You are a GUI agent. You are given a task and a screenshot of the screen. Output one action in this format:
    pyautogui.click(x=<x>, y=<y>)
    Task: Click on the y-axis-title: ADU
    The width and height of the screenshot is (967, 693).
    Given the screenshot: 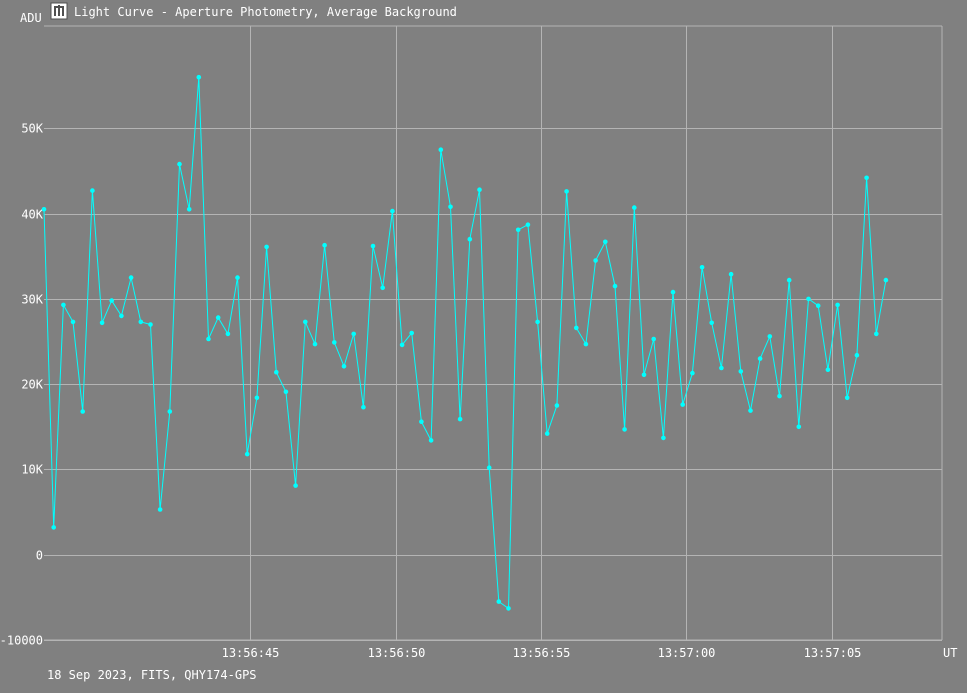 What is the action you would take?
    pyautogui.click(x=31, y=18)
    